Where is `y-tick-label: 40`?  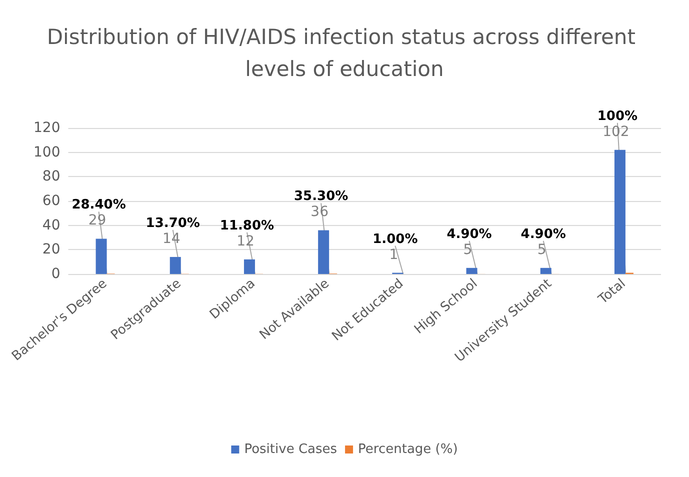 y-tick-label: 40 is located at coordinates (51, 225).